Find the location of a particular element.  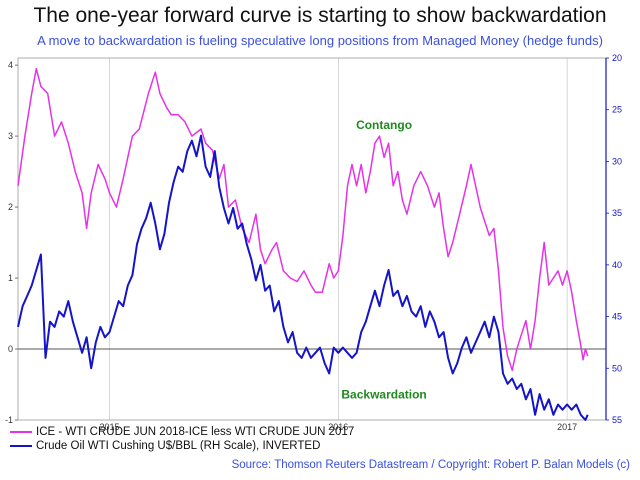

right-tick-label: 25 is located at coordinates (617, 110).